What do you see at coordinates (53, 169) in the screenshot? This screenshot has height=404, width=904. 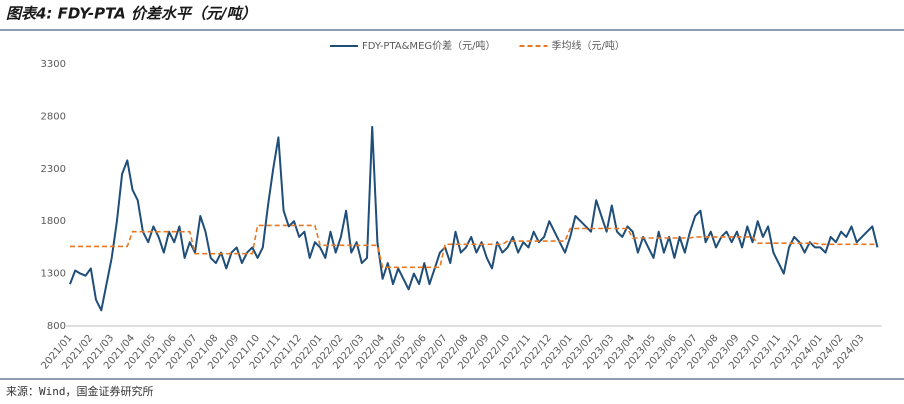 I see `y-tick-label: 2300` at bounding box center [53, 169].